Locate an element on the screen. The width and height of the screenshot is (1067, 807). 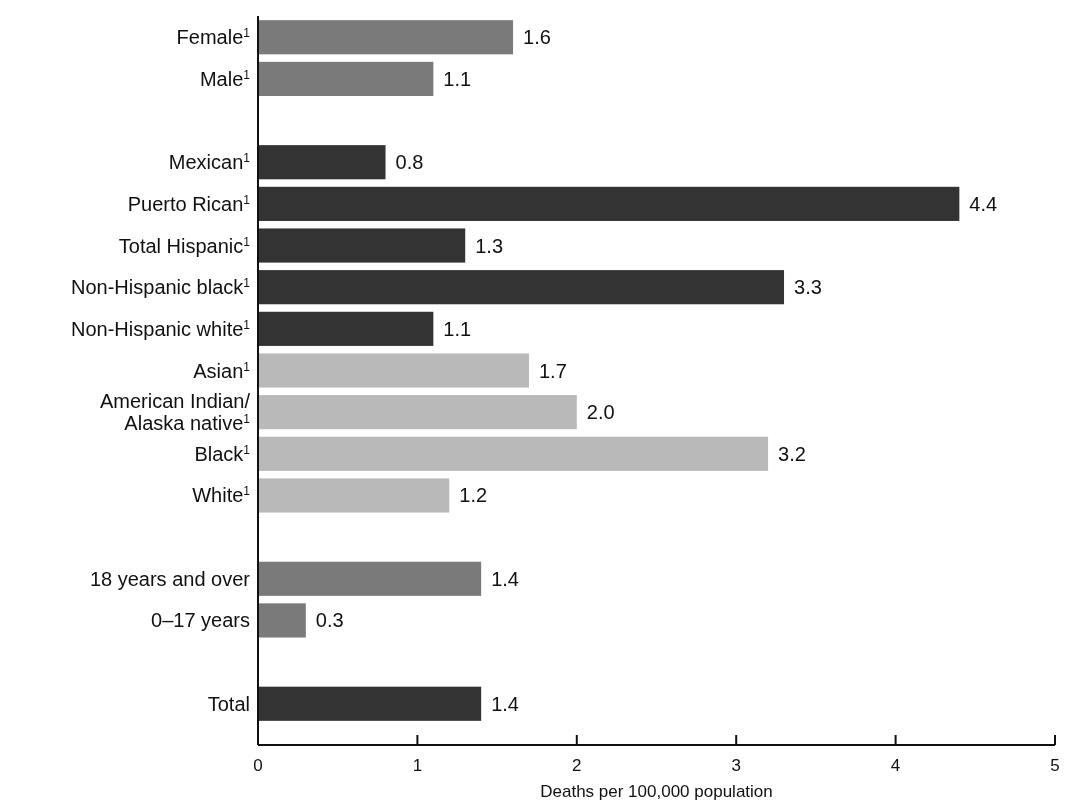
y-tick-label: Male$^{1}$ is located at coordinates (225, 78).